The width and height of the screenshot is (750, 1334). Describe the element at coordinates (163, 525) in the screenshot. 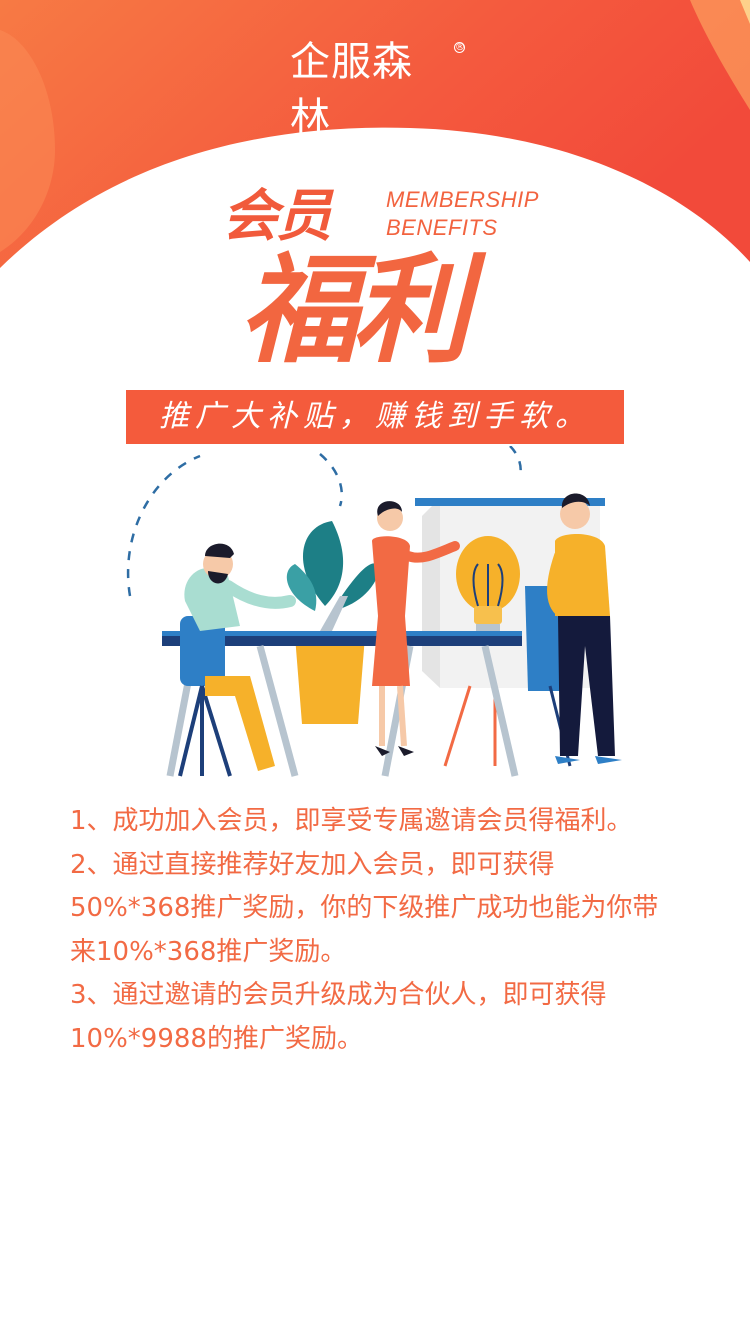

I see `dashed-arc-left` at that location.